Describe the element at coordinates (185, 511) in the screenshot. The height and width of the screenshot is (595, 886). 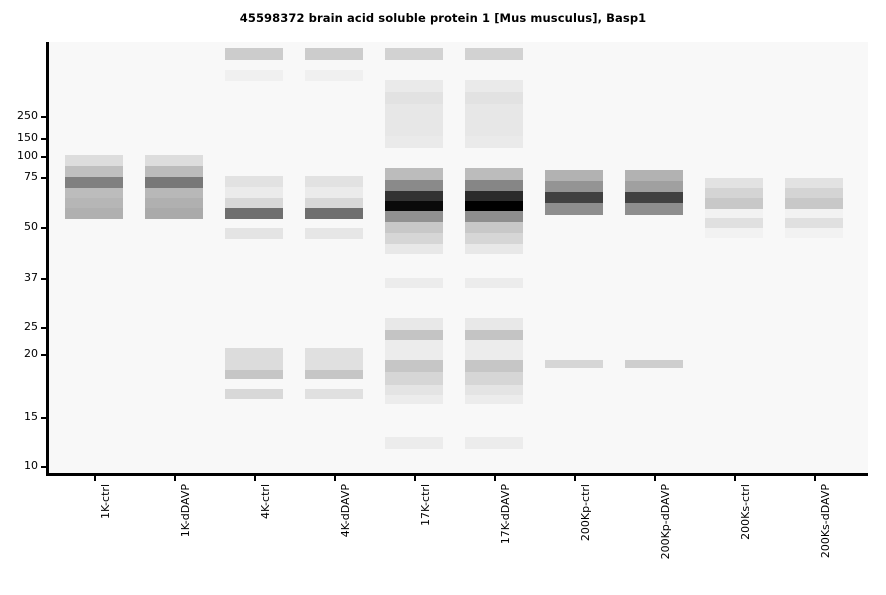
I see `x-axis-lane-label: 1K-dDAVP` at that location.